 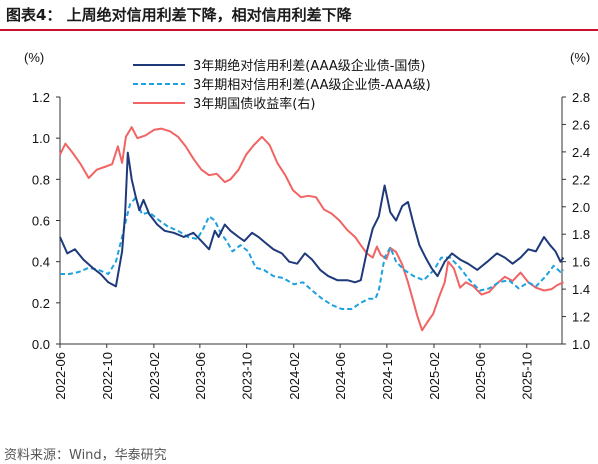 I want to click on figure-title: 图表4： 上周绝对信用利差下降，相对信用利差下降, so click(x=179, y=15).